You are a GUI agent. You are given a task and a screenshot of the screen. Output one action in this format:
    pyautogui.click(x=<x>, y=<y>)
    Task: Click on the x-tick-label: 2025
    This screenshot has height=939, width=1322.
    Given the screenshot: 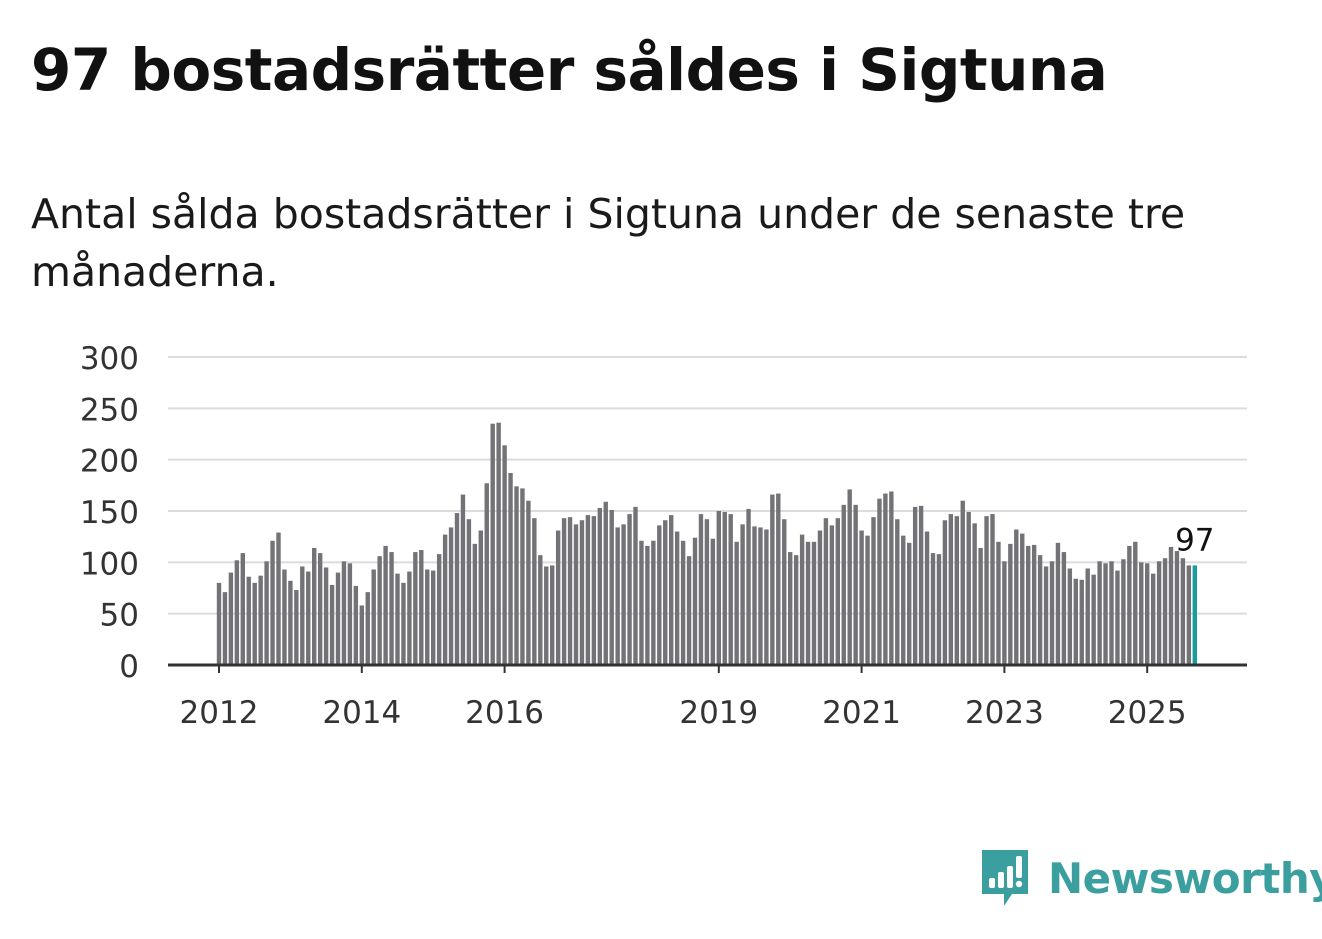 What is the action you would take?
    pyautogui.click(x=1147, y=713)
    